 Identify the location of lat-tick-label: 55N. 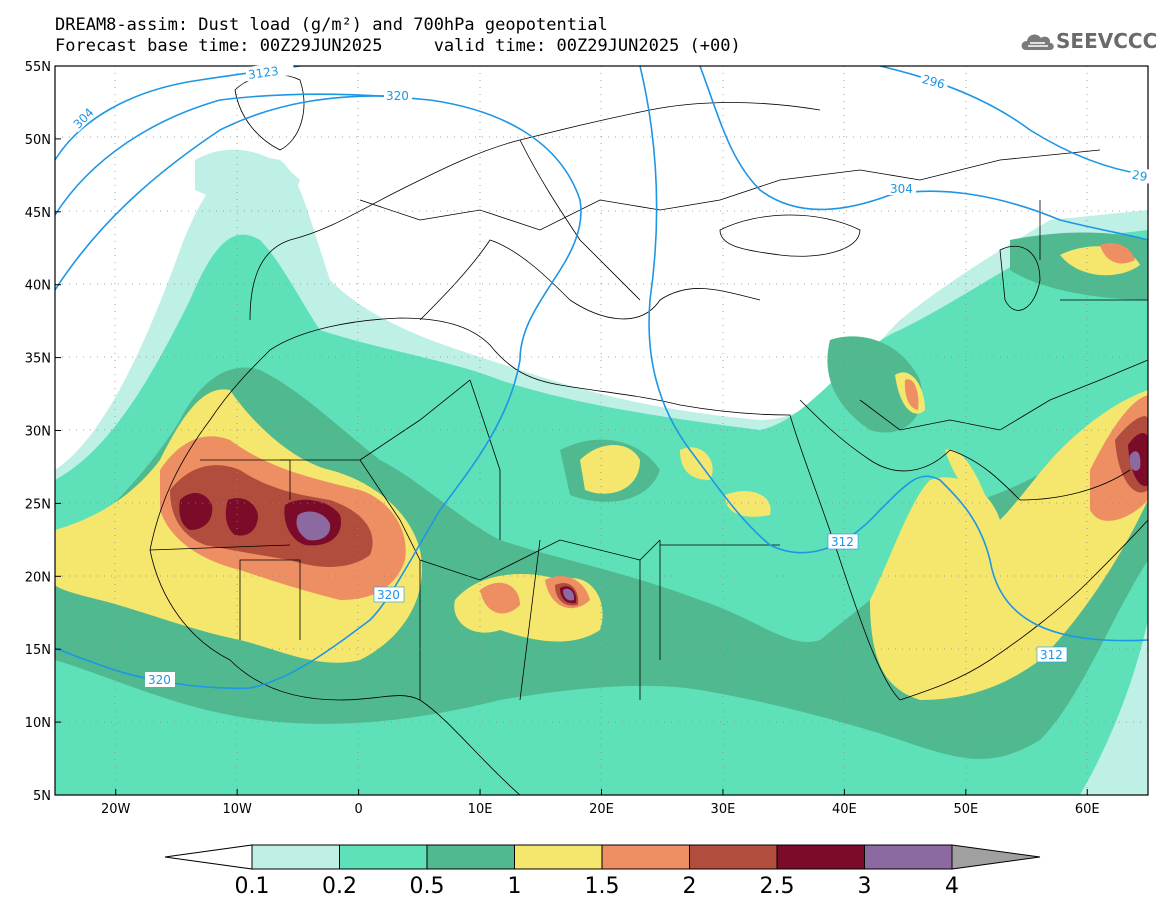
(38, 67).